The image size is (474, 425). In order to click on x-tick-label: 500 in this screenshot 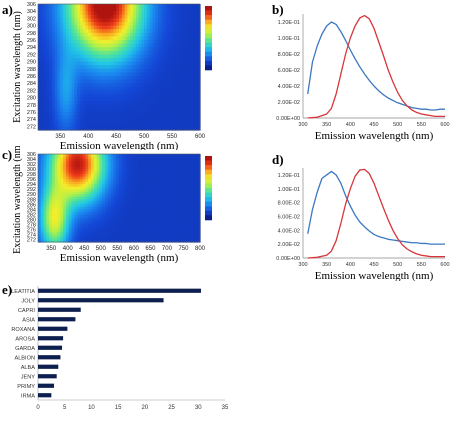, I will do `click(397, 265)`.